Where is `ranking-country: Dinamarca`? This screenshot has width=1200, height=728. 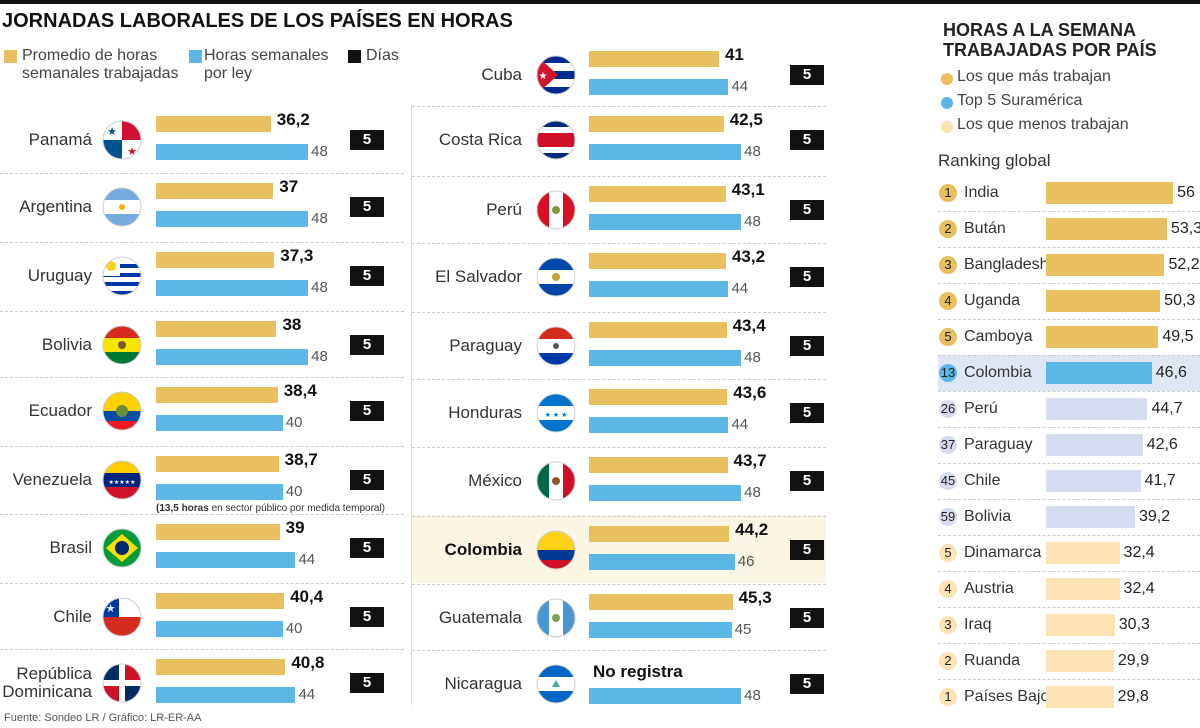 ranking-country: Dinamarca is located at coordinates (1003, 552).